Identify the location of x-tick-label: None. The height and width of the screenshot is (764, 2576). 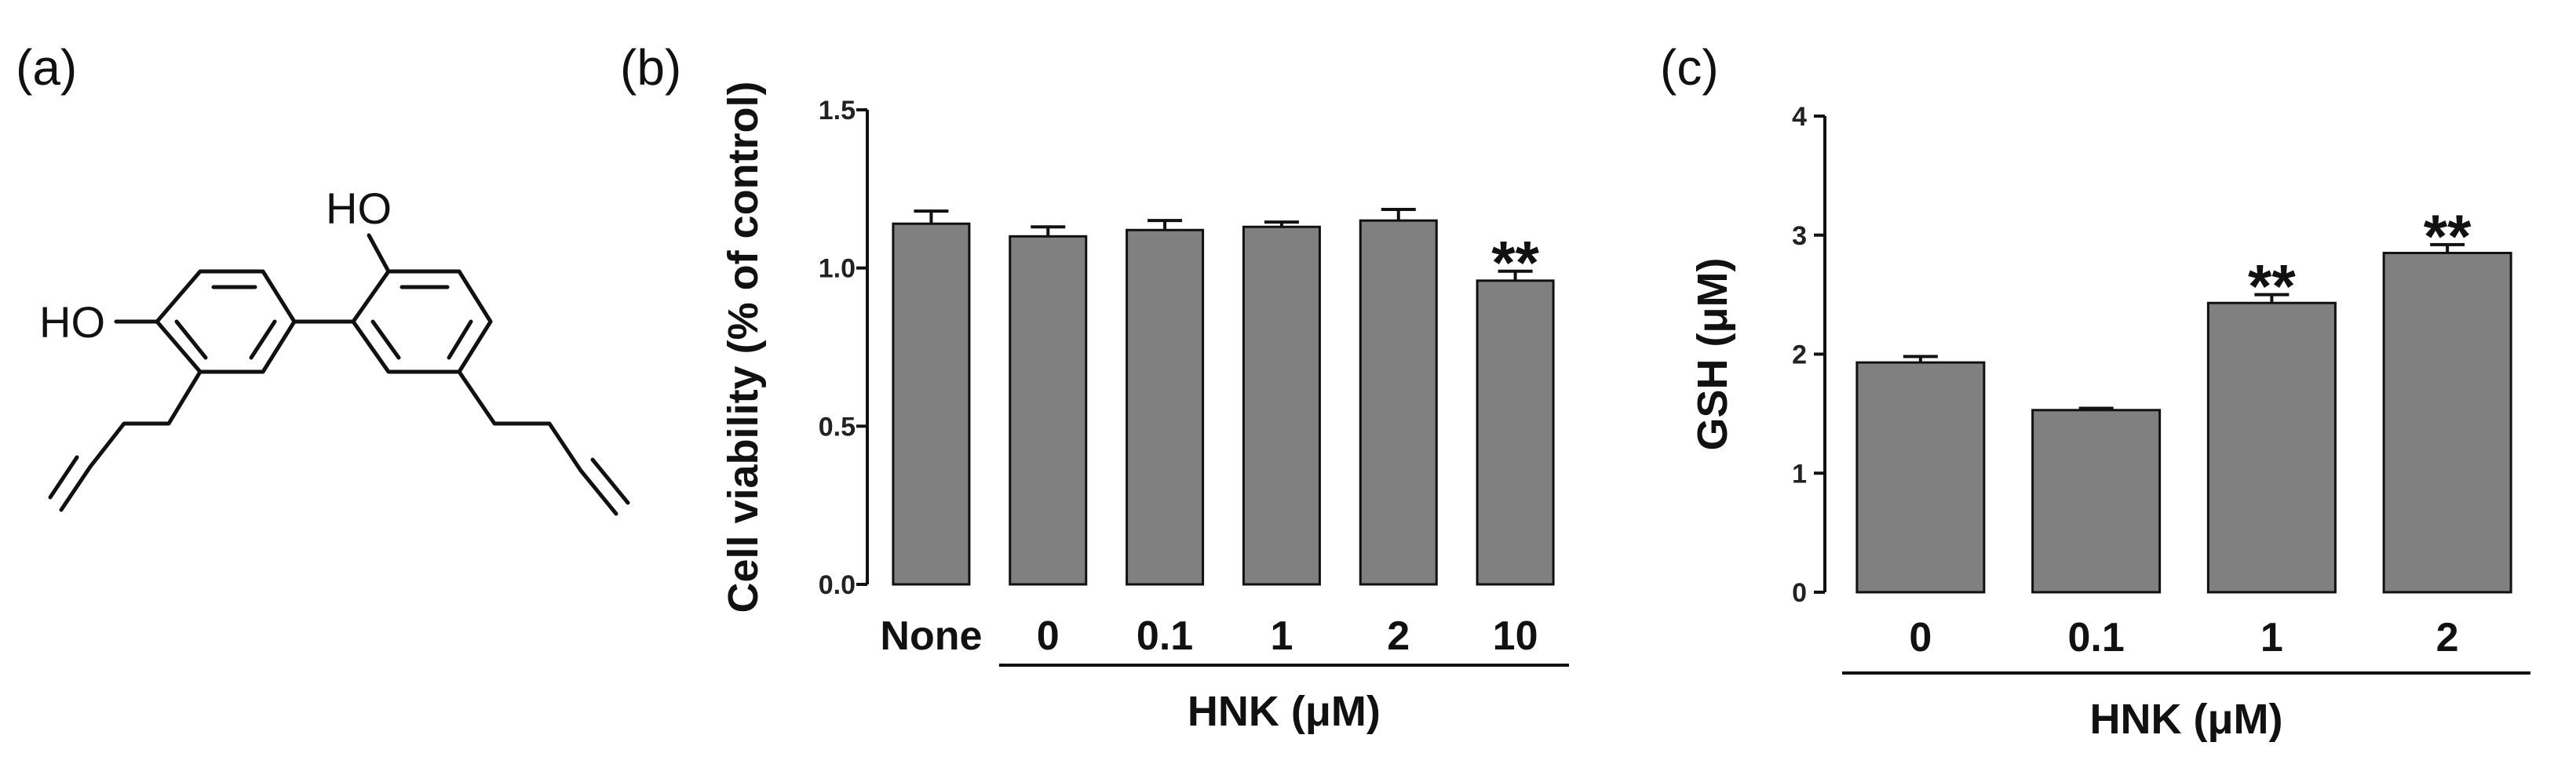
(931, 636).